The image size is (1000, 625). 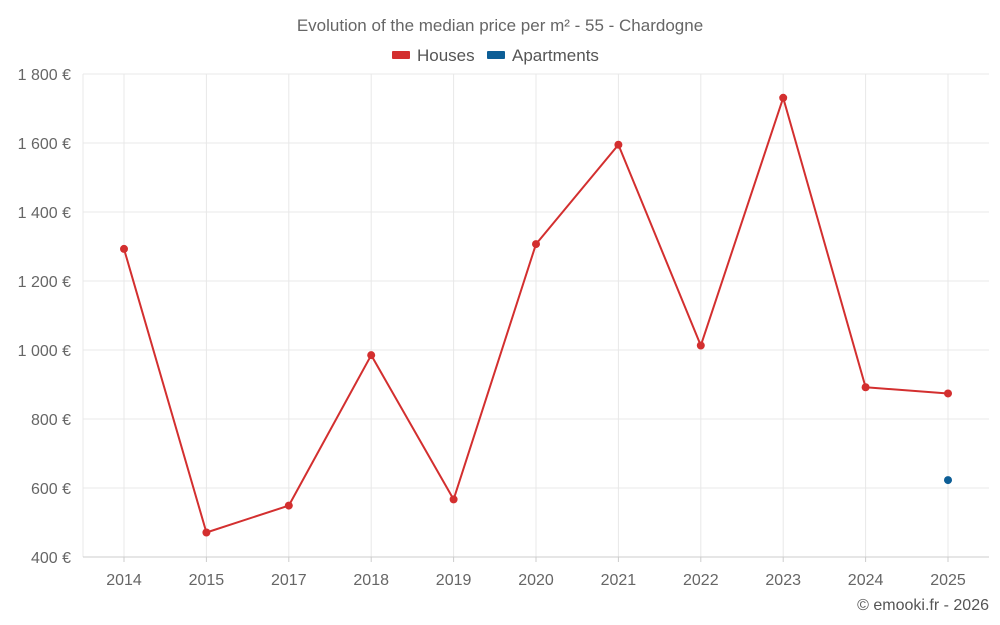 What do you see at coordinates (44, 75) in the screenshot?
I see `y-tick-label: 1 800 €` at bounding box center [44, 75].